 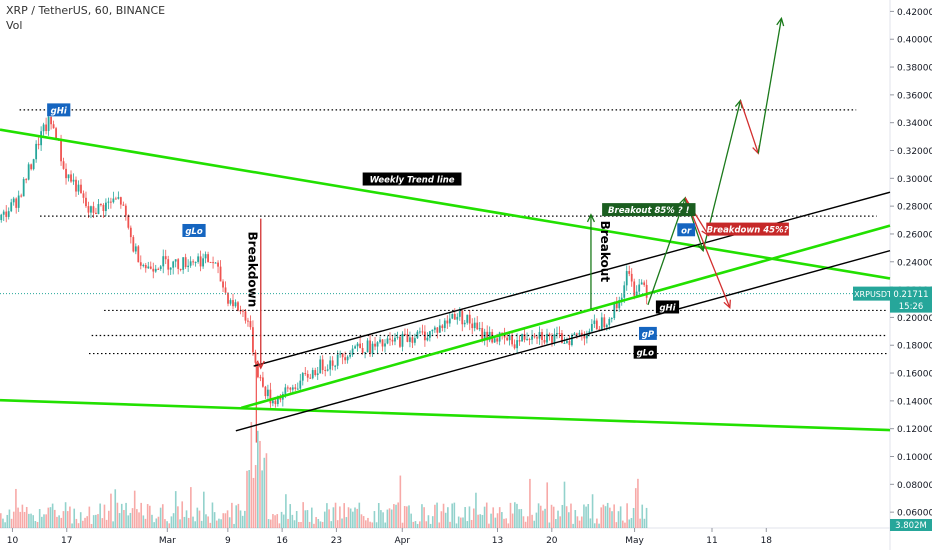 I want to click on x-tick-label: 18, so click(x=767, y=541).